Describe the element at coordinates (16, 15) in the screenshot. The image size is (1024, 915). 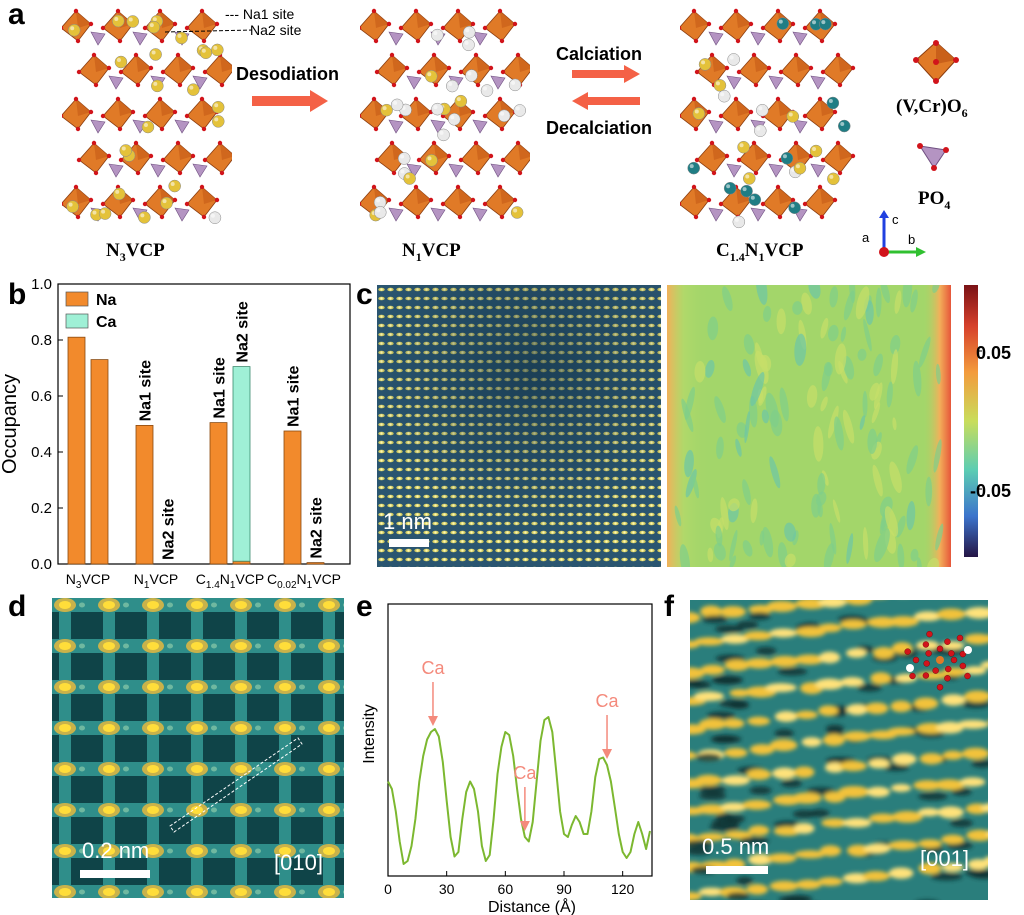
I see `panel-label-a: a` at that location.